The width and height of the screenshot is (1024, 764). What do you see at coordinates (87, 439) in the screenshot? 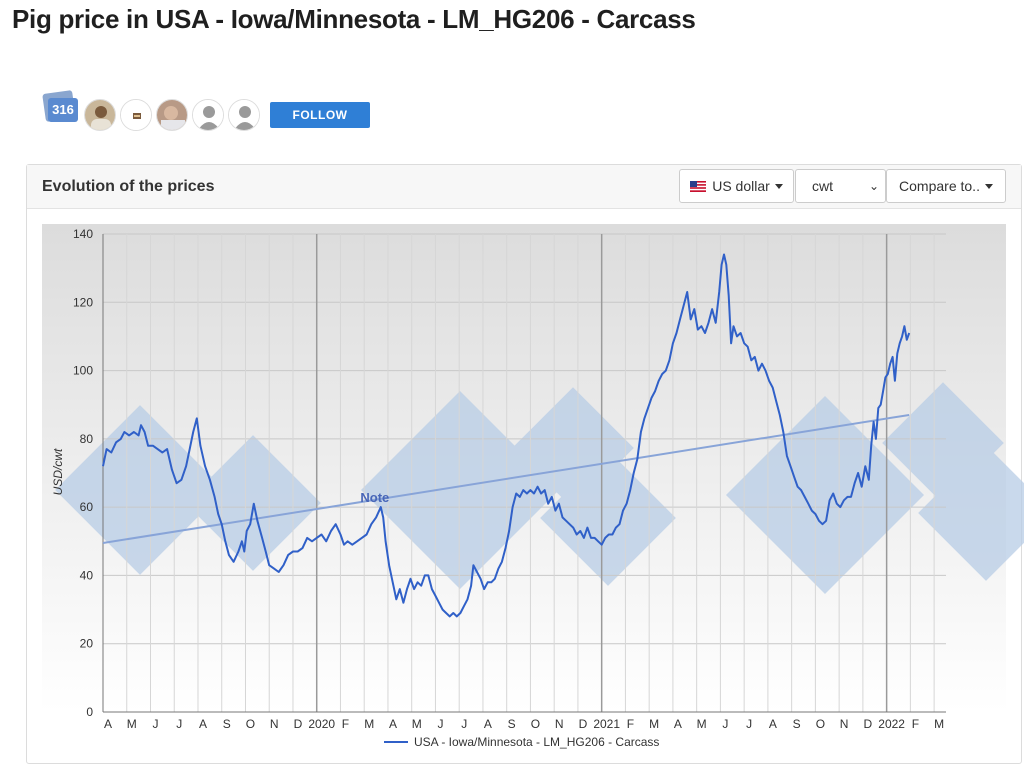
I see `y-tick-label: 80` at bounding box center [87, 439].